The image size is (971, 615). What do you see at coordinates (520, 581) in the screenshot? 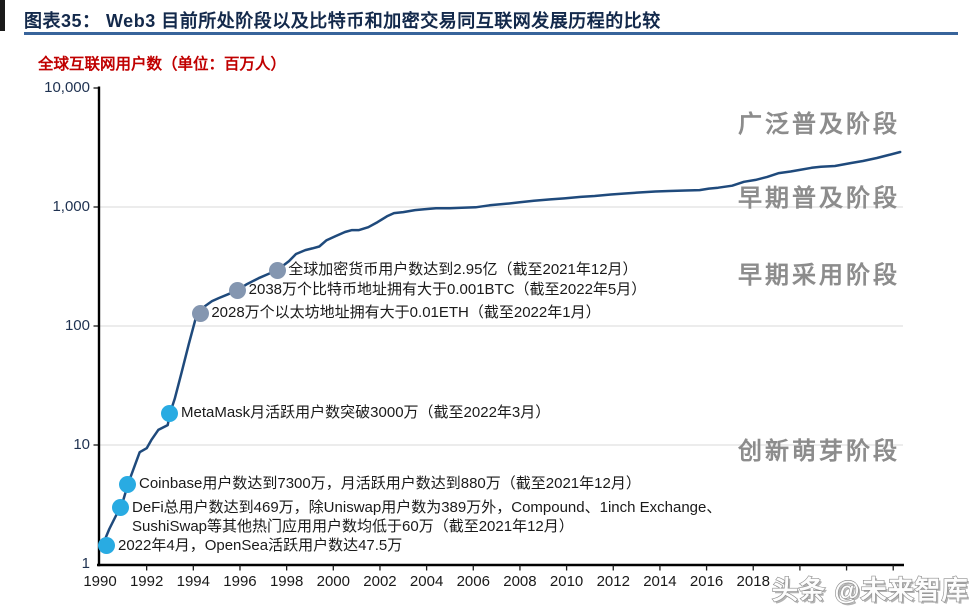
I see `x-axis-tick-label: 2008` at bounding box center [520, 581].